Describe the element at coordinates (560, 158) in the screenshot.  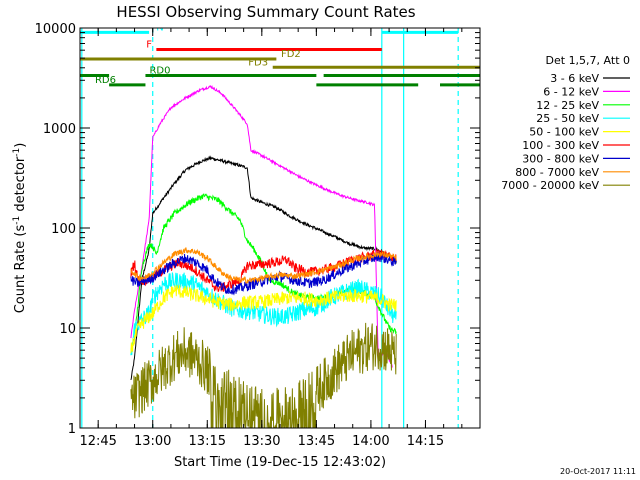
I see `legend-entry-label: 300 - 800 keV` at that location.